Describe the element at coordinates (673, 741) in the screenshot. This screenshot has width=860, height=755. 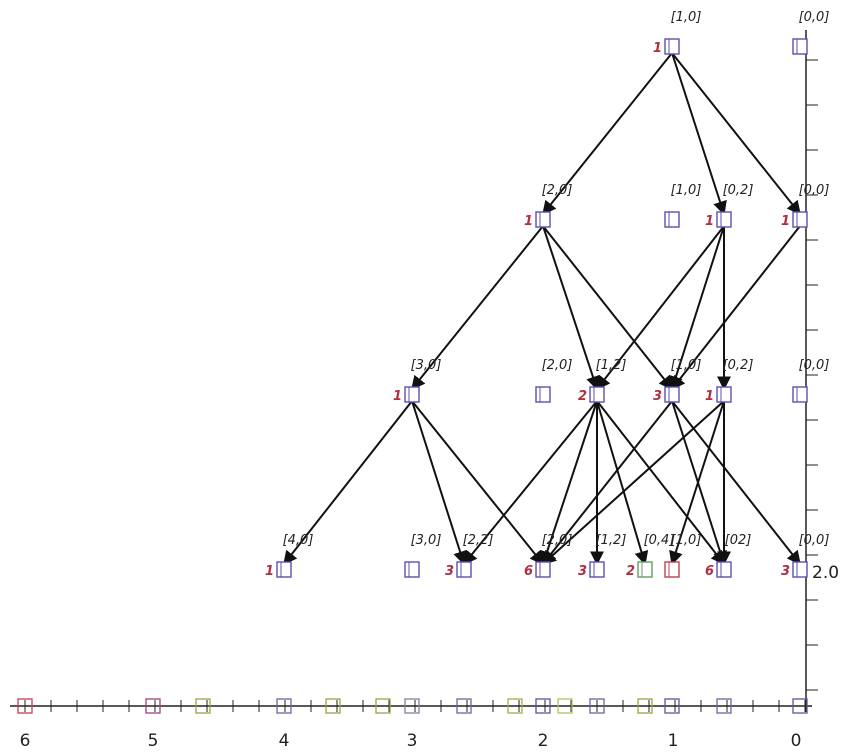
I see `x-axis-label: 1` at that location.